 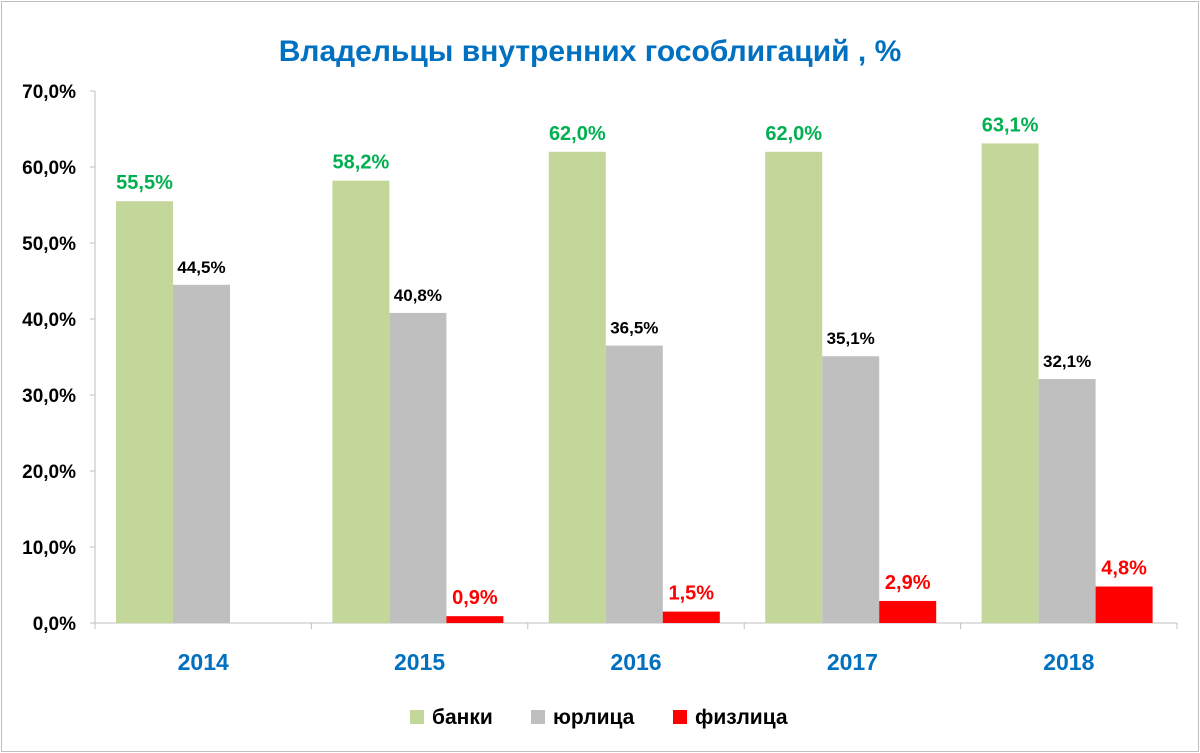 I want to click on bar-юрлица-2014, so click(x=201, y=453).